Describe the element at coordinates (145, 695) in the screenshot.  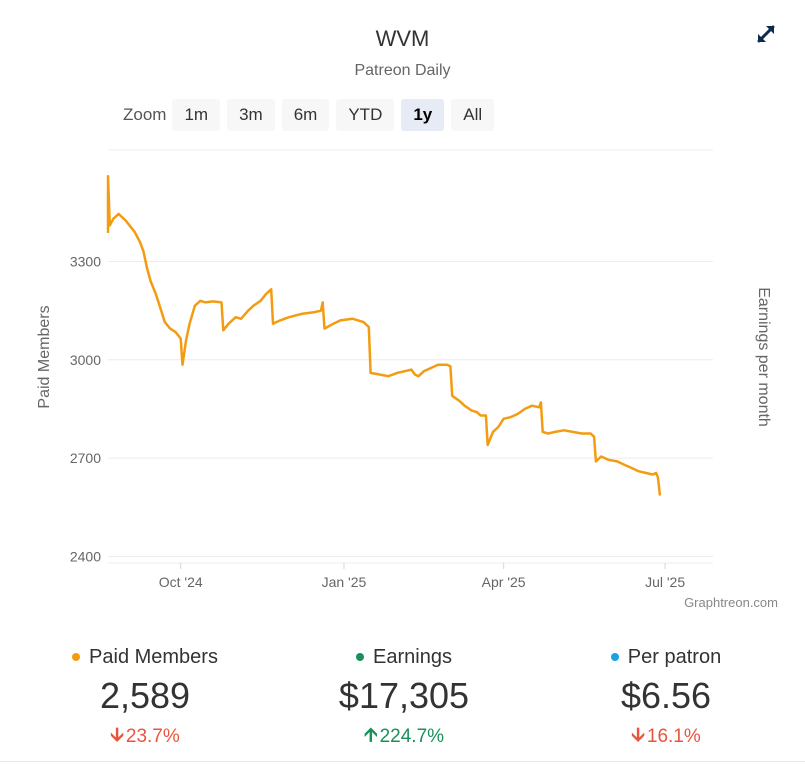
I see `stat-value: 2,589` at that location.